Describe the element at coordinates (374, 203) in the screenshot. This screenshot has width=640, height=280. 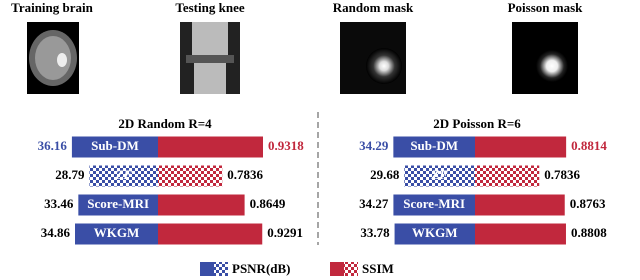
I see `psnr-label: 34.27` at that location.